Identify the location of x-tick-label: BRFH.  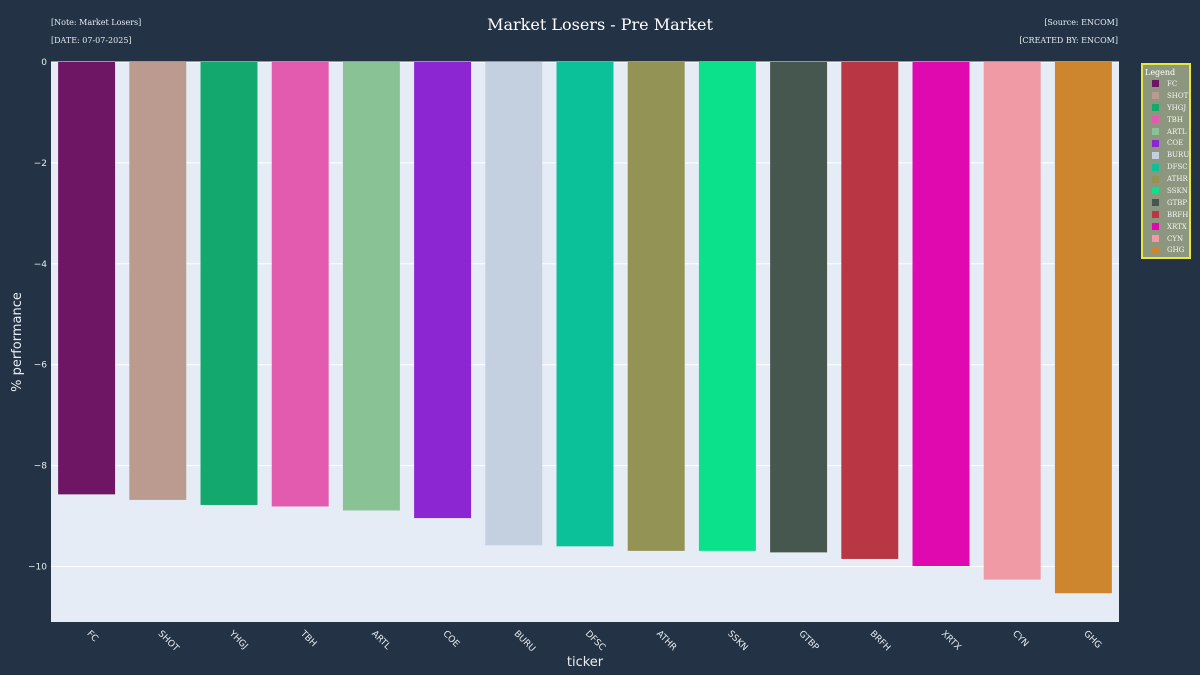
(880, 641).